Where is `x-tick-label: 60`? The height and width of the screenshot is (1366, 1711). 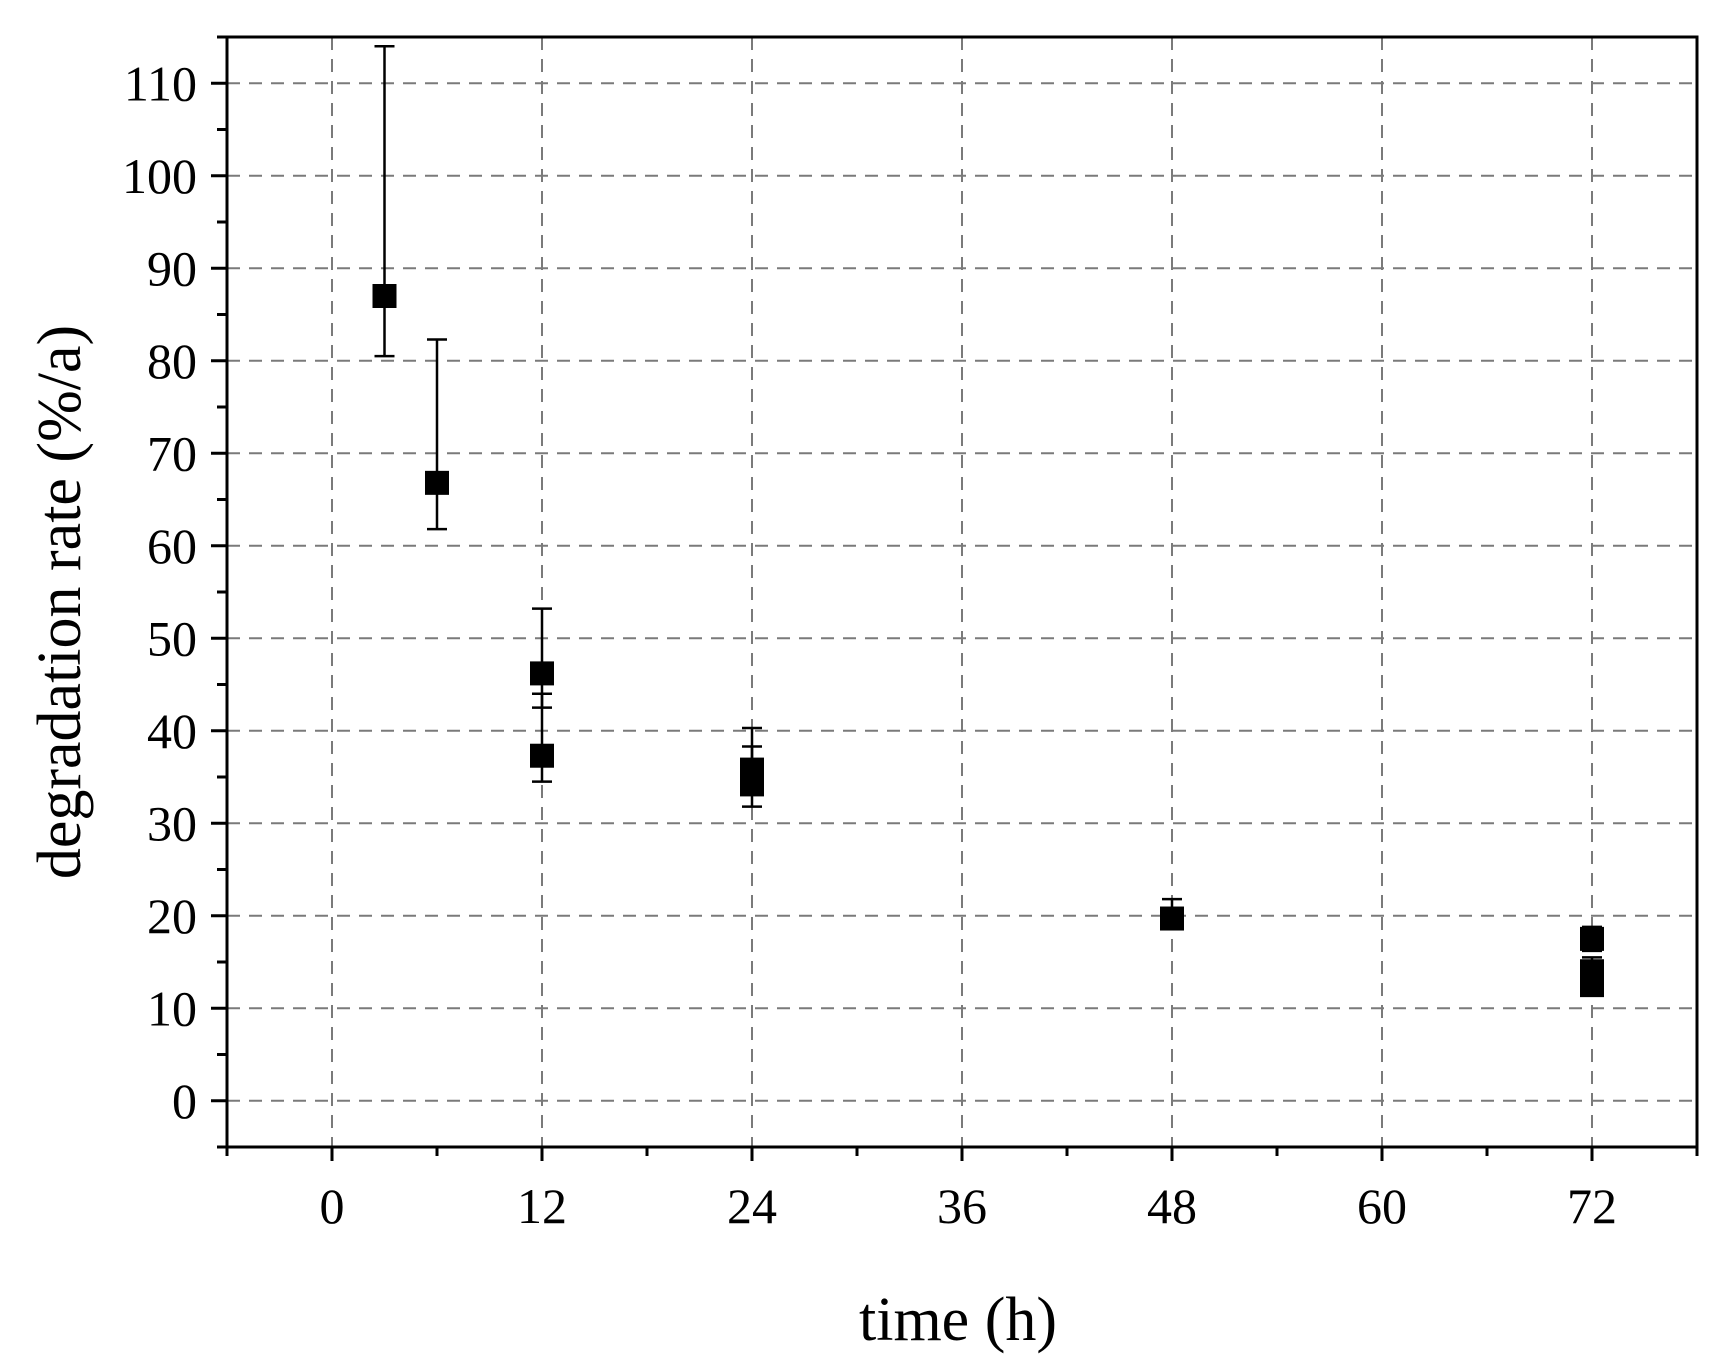
x-tick-label: 60 is located at coordinates (1382, 1206).